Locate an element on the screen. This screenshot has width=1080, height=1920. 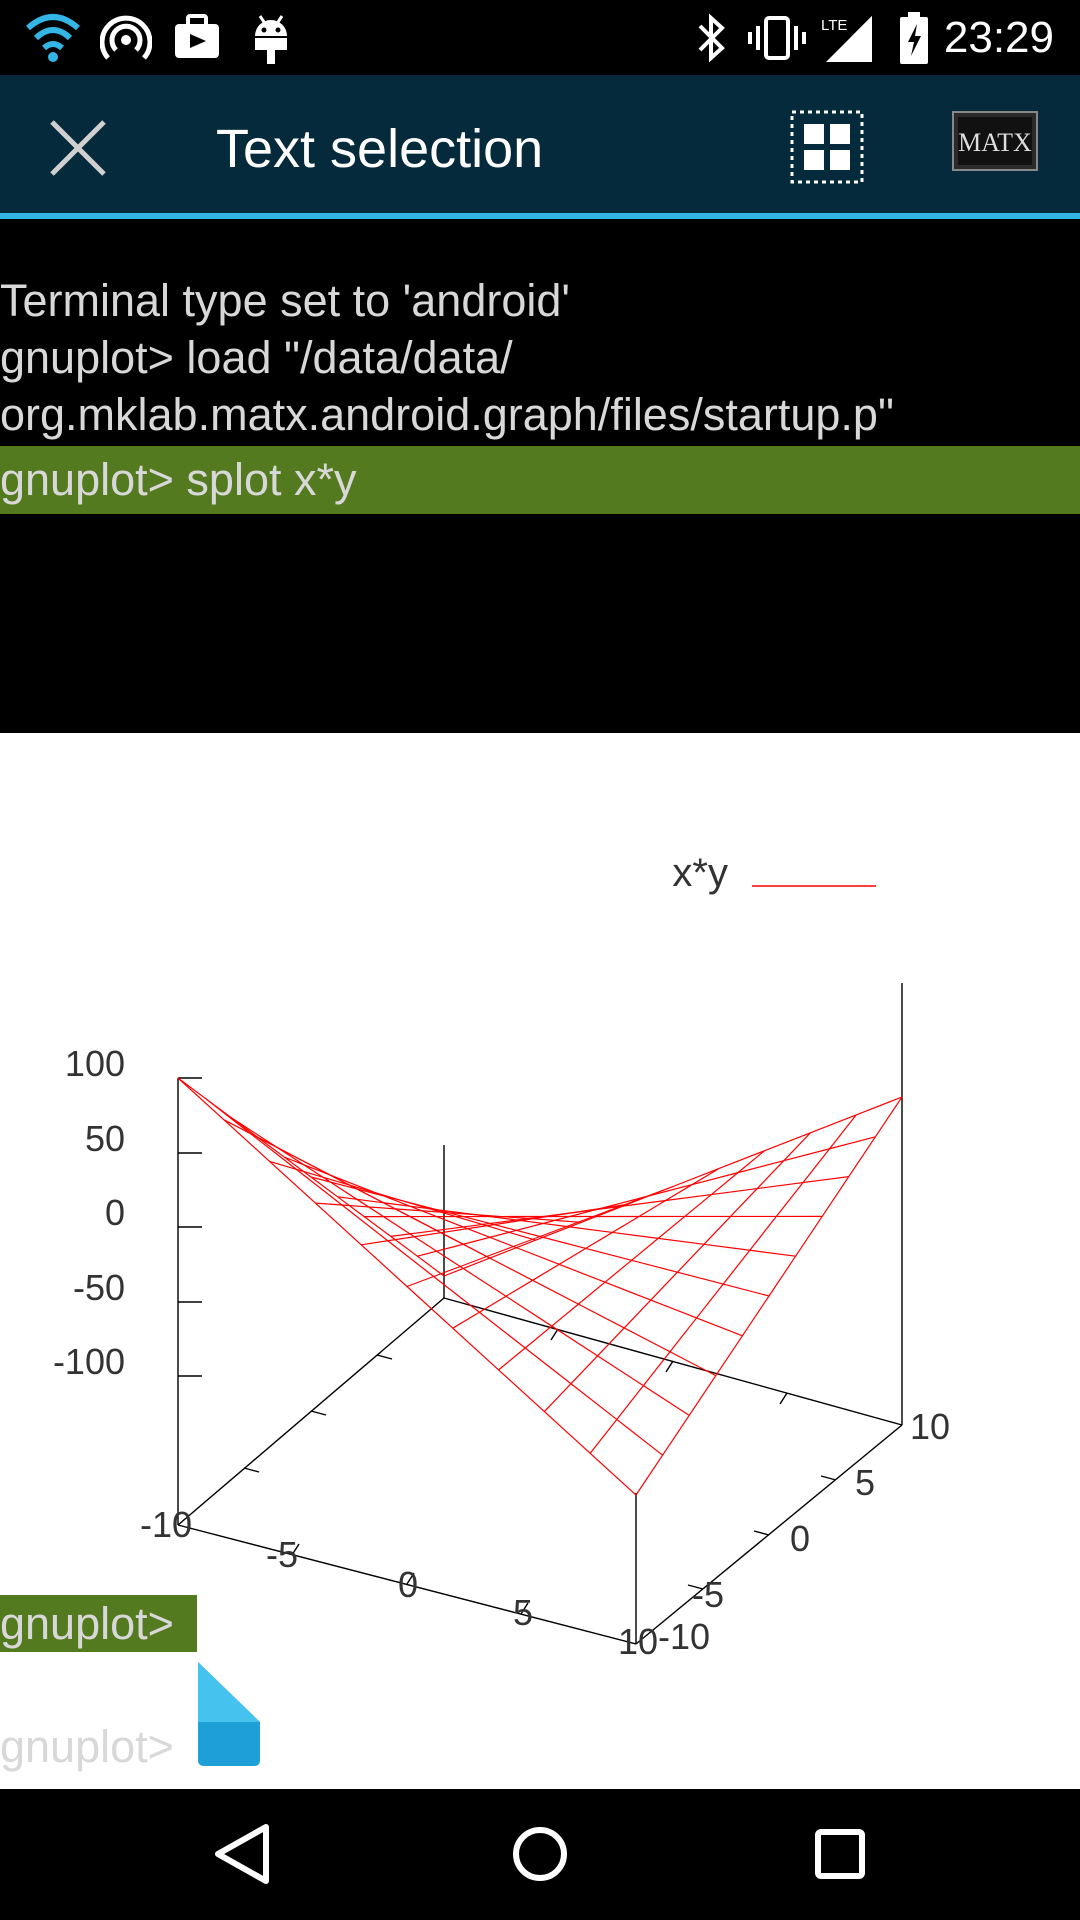
vibrate-icon is located at coordinates (777, 38).